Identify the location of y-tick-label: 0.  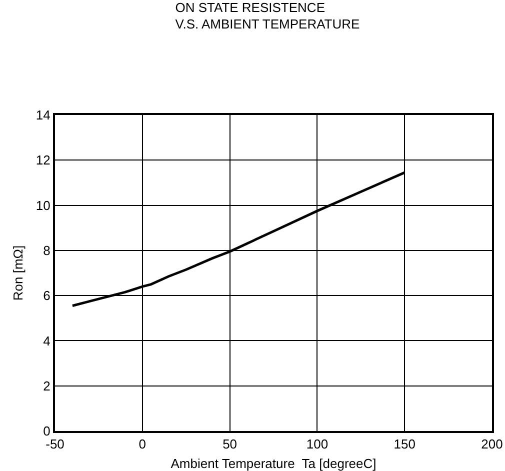
(46, 431).